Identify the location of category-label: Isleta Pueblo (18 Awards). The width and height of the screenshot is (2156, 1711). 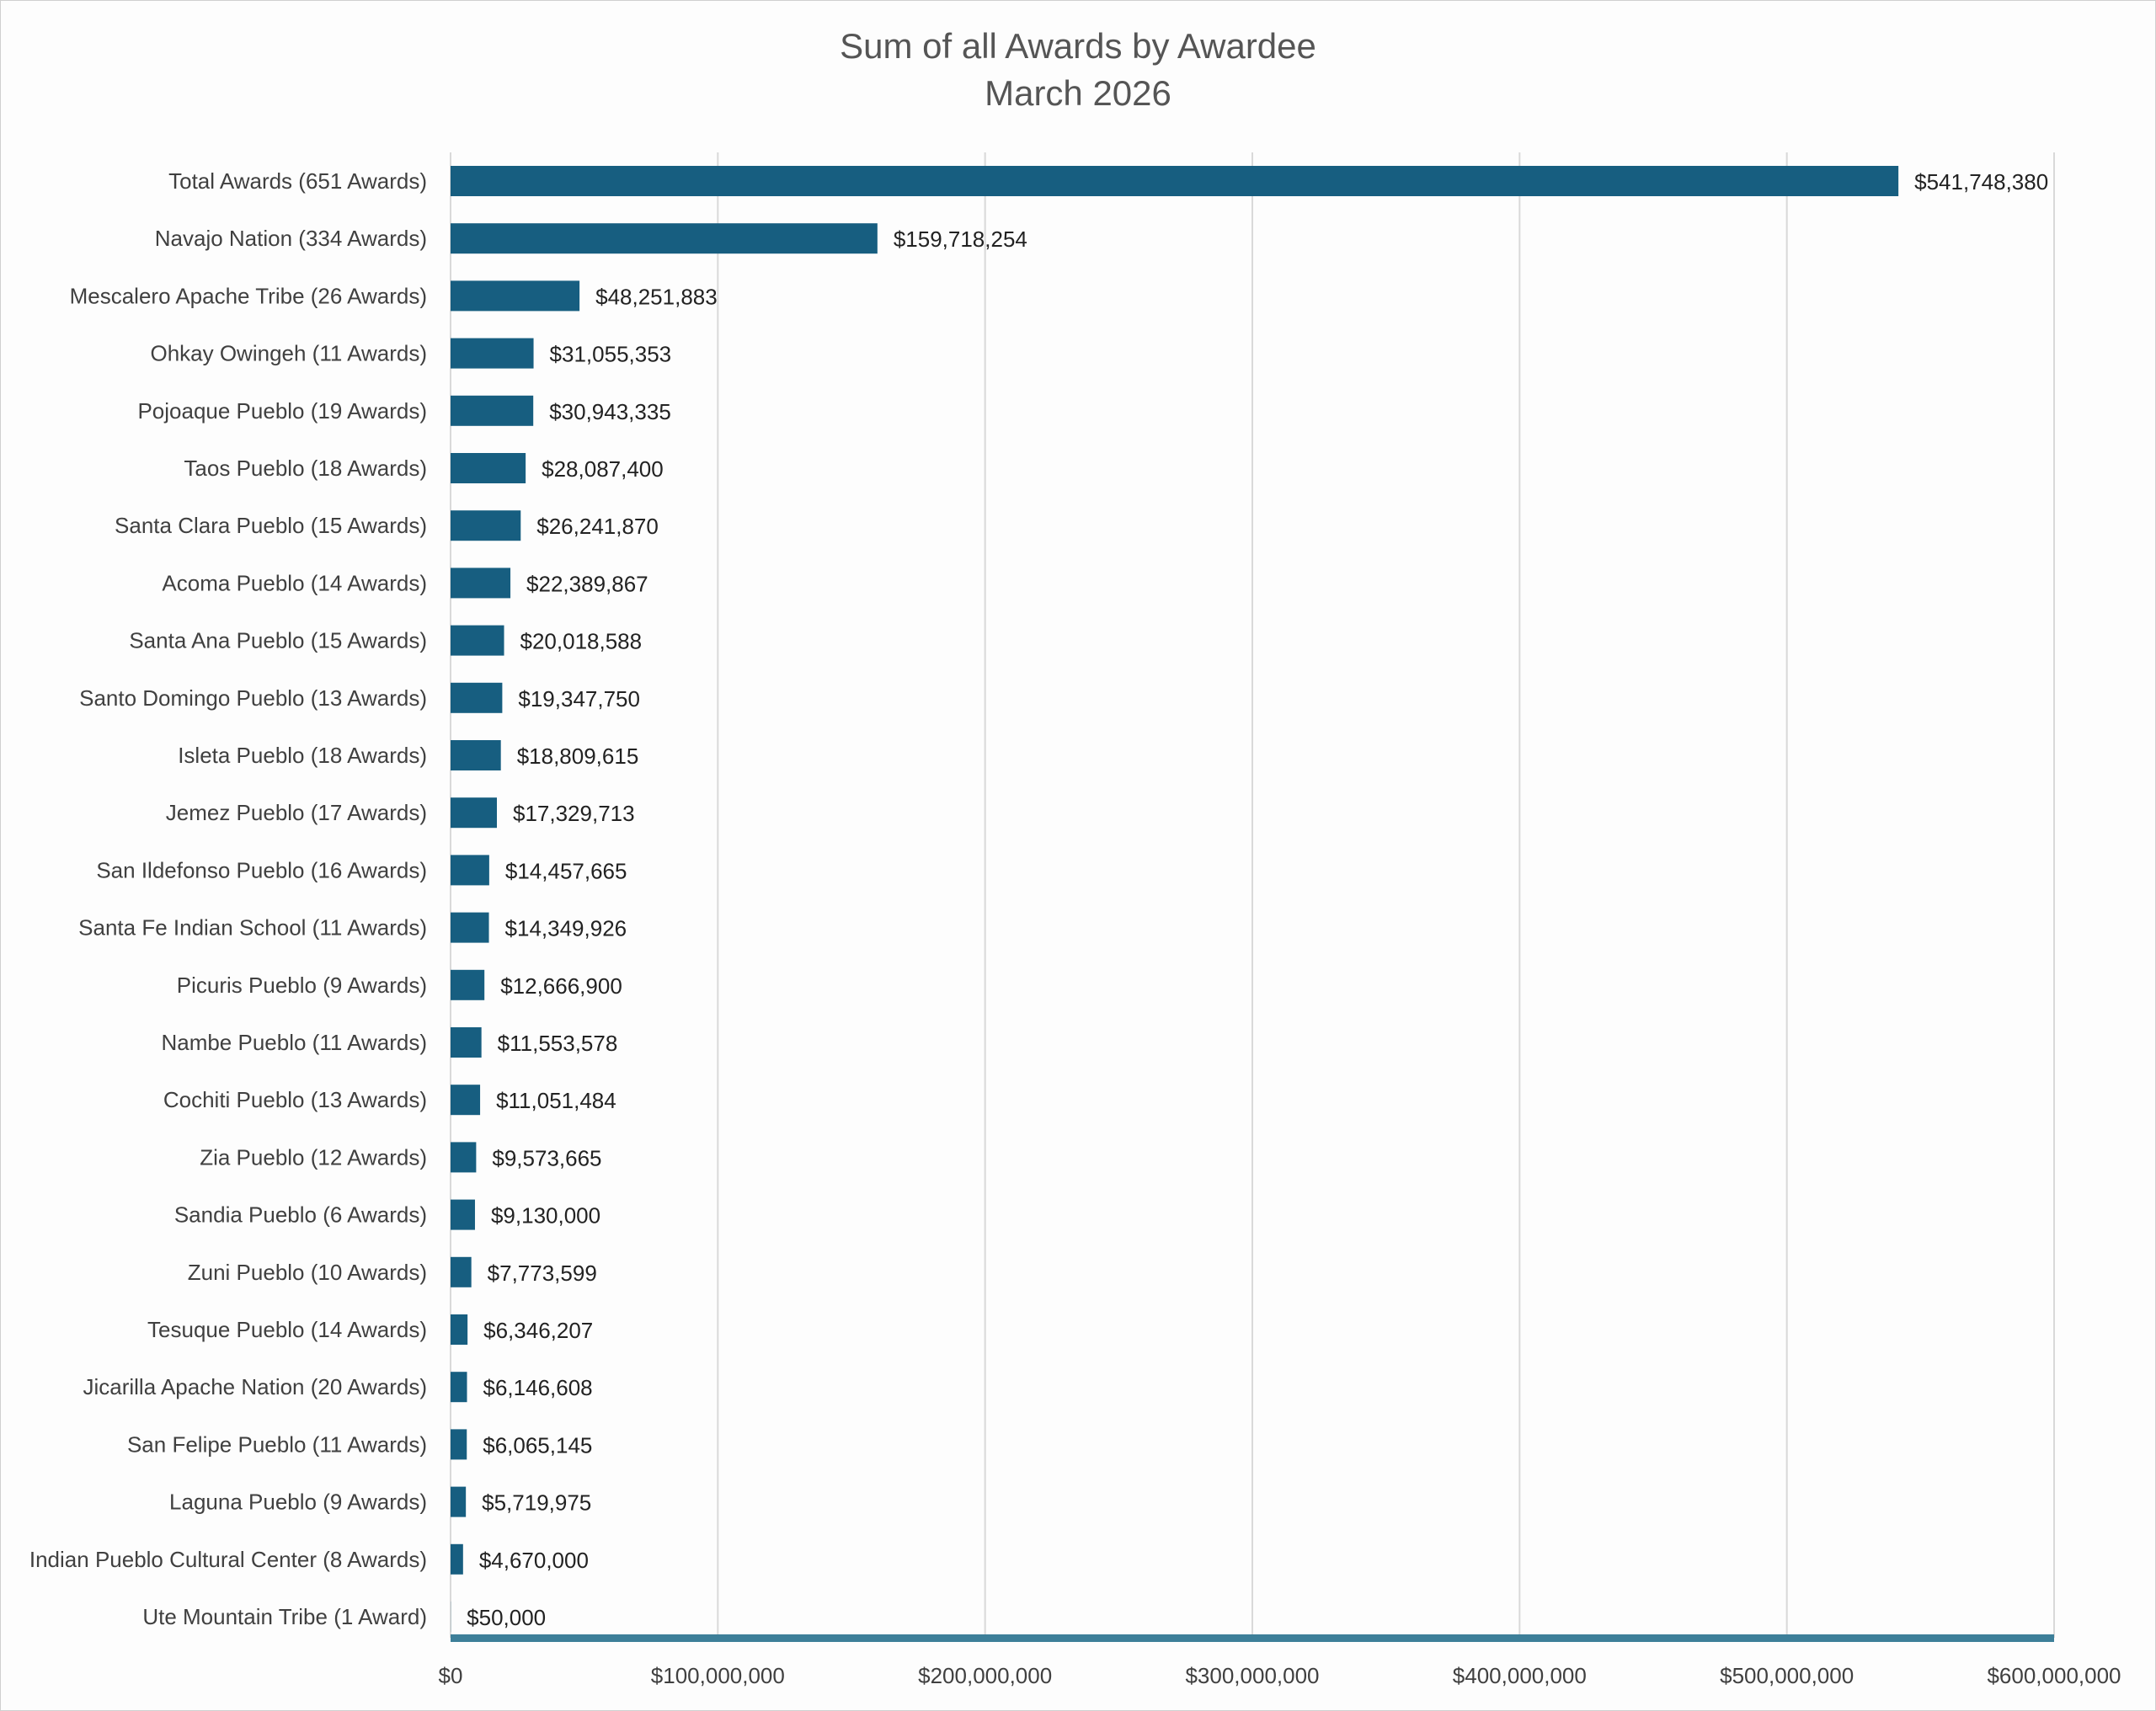
(302, 755).